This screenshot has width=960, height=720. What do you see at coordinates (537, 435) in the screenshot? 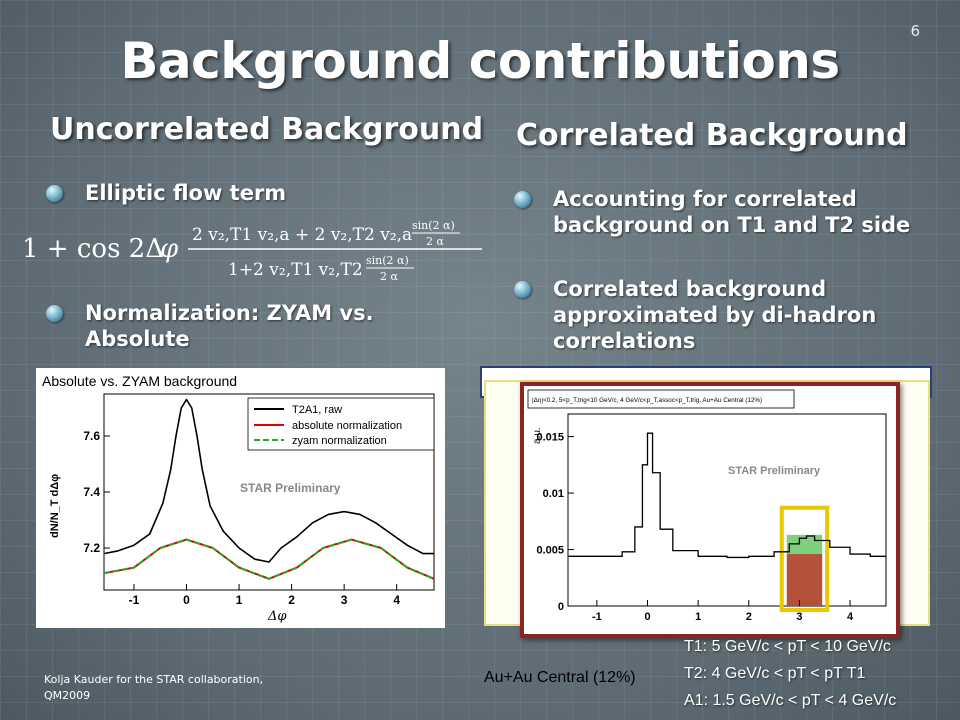
I see `y-axis-label: a.u.` at bounding box center [537, 435].